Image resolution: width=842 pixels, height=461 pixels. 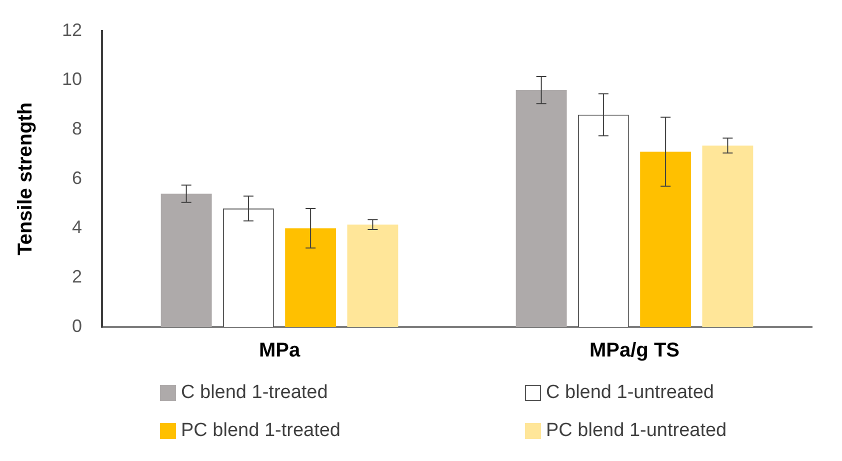 What do you see at coordinates (254, 393) in the screenshot?
I see `legend-label: C blend 1-treated` at bounding box center [254, 393].